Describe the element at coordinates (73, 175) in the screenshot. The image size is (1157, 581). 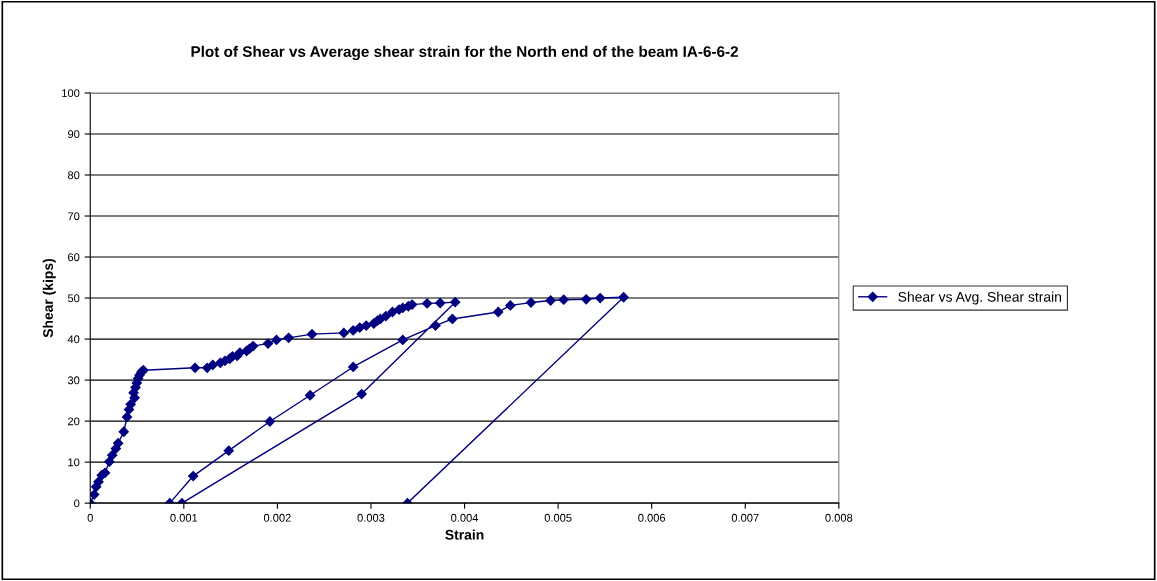
I see `y-tick-label: 80` at that location.